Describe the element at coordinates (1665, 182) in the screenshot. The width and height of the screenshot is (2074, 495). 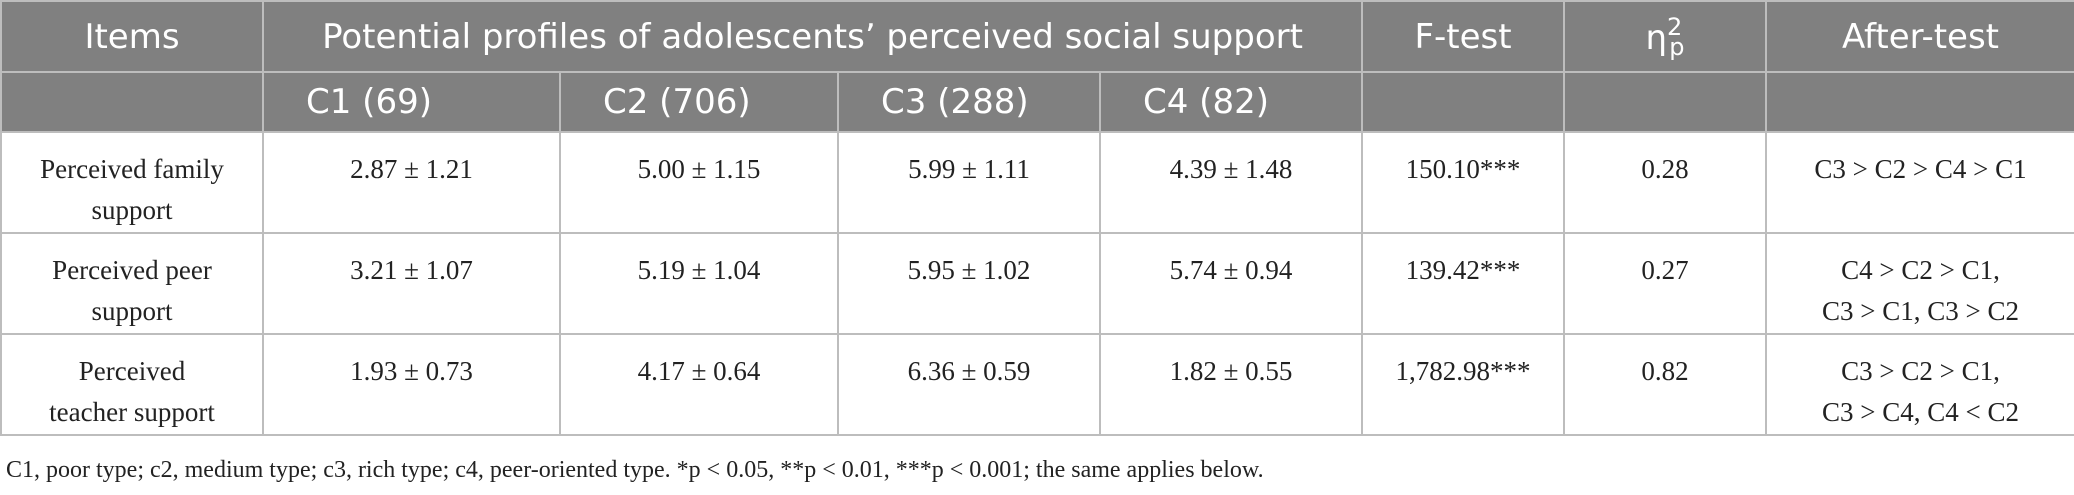
I see `eta-cell: 0.28` at that location.